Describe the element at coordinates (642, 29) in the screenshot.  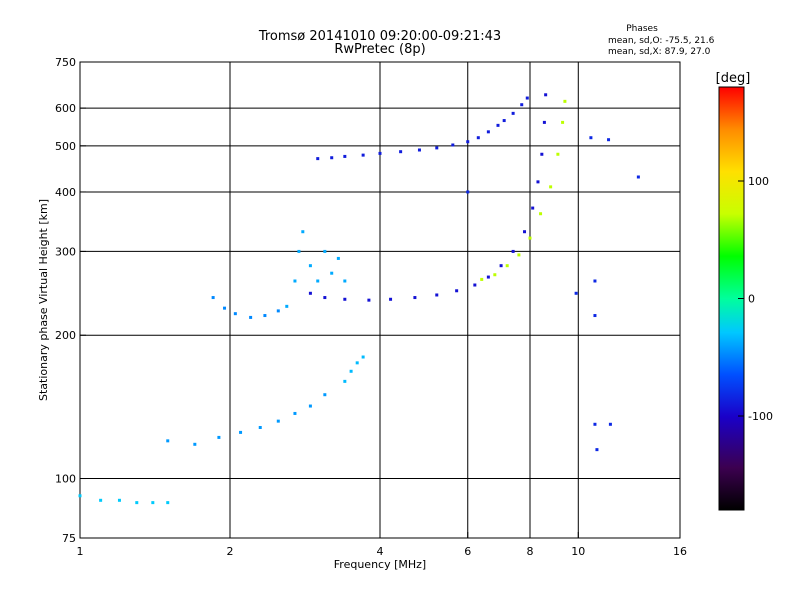
I see `stats-header: Phases` at that location.